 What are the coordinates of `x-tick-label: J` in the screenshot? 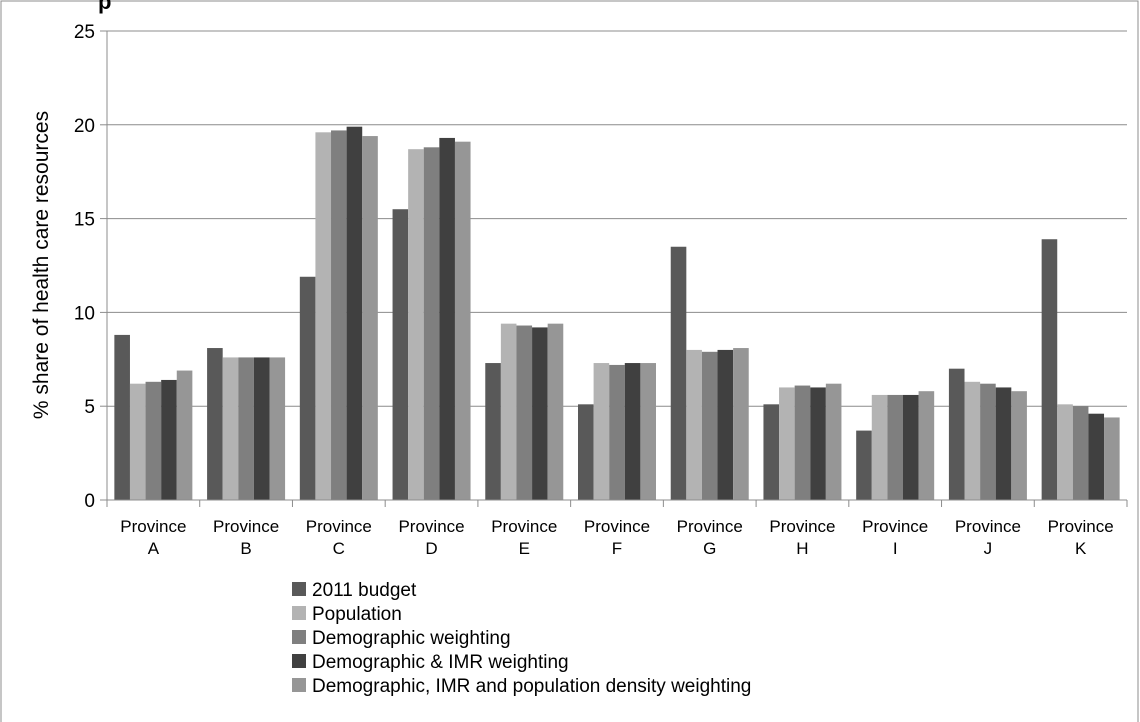 It's located at (988, 548).